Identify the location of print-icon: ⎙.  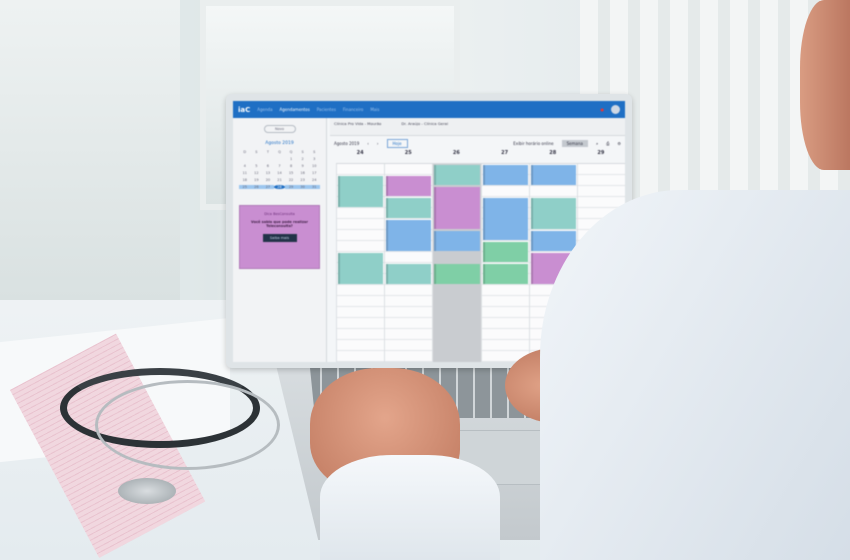
(608, 143).